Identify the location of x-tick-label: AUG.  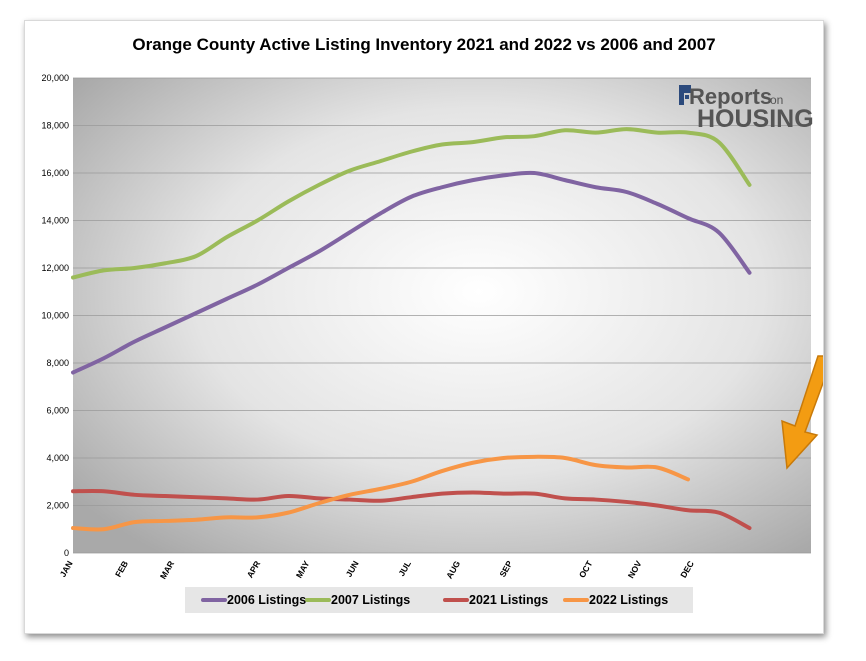
(453, 570).